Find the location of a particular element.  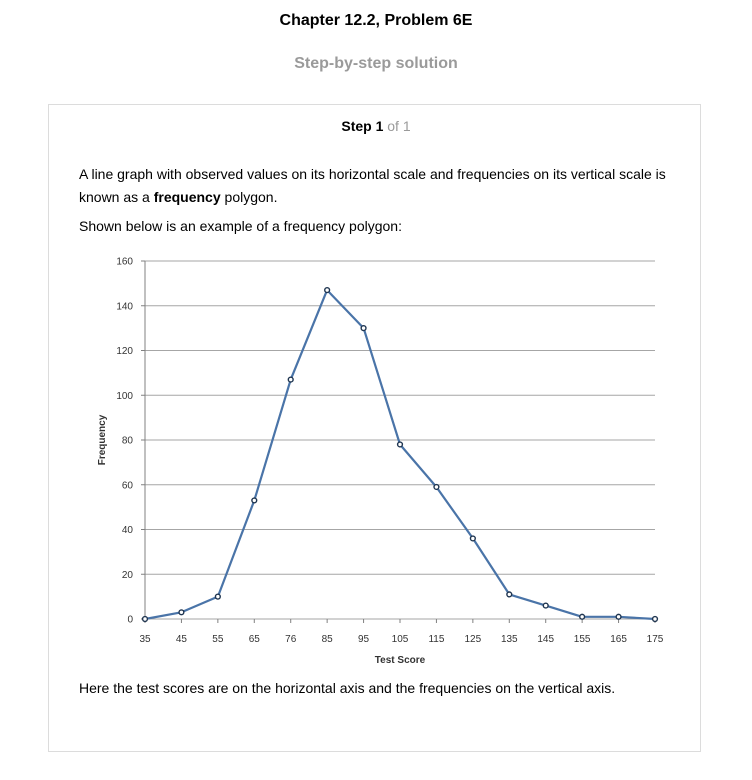

x-tick-label: 145 is located at coordinates (545, 639).